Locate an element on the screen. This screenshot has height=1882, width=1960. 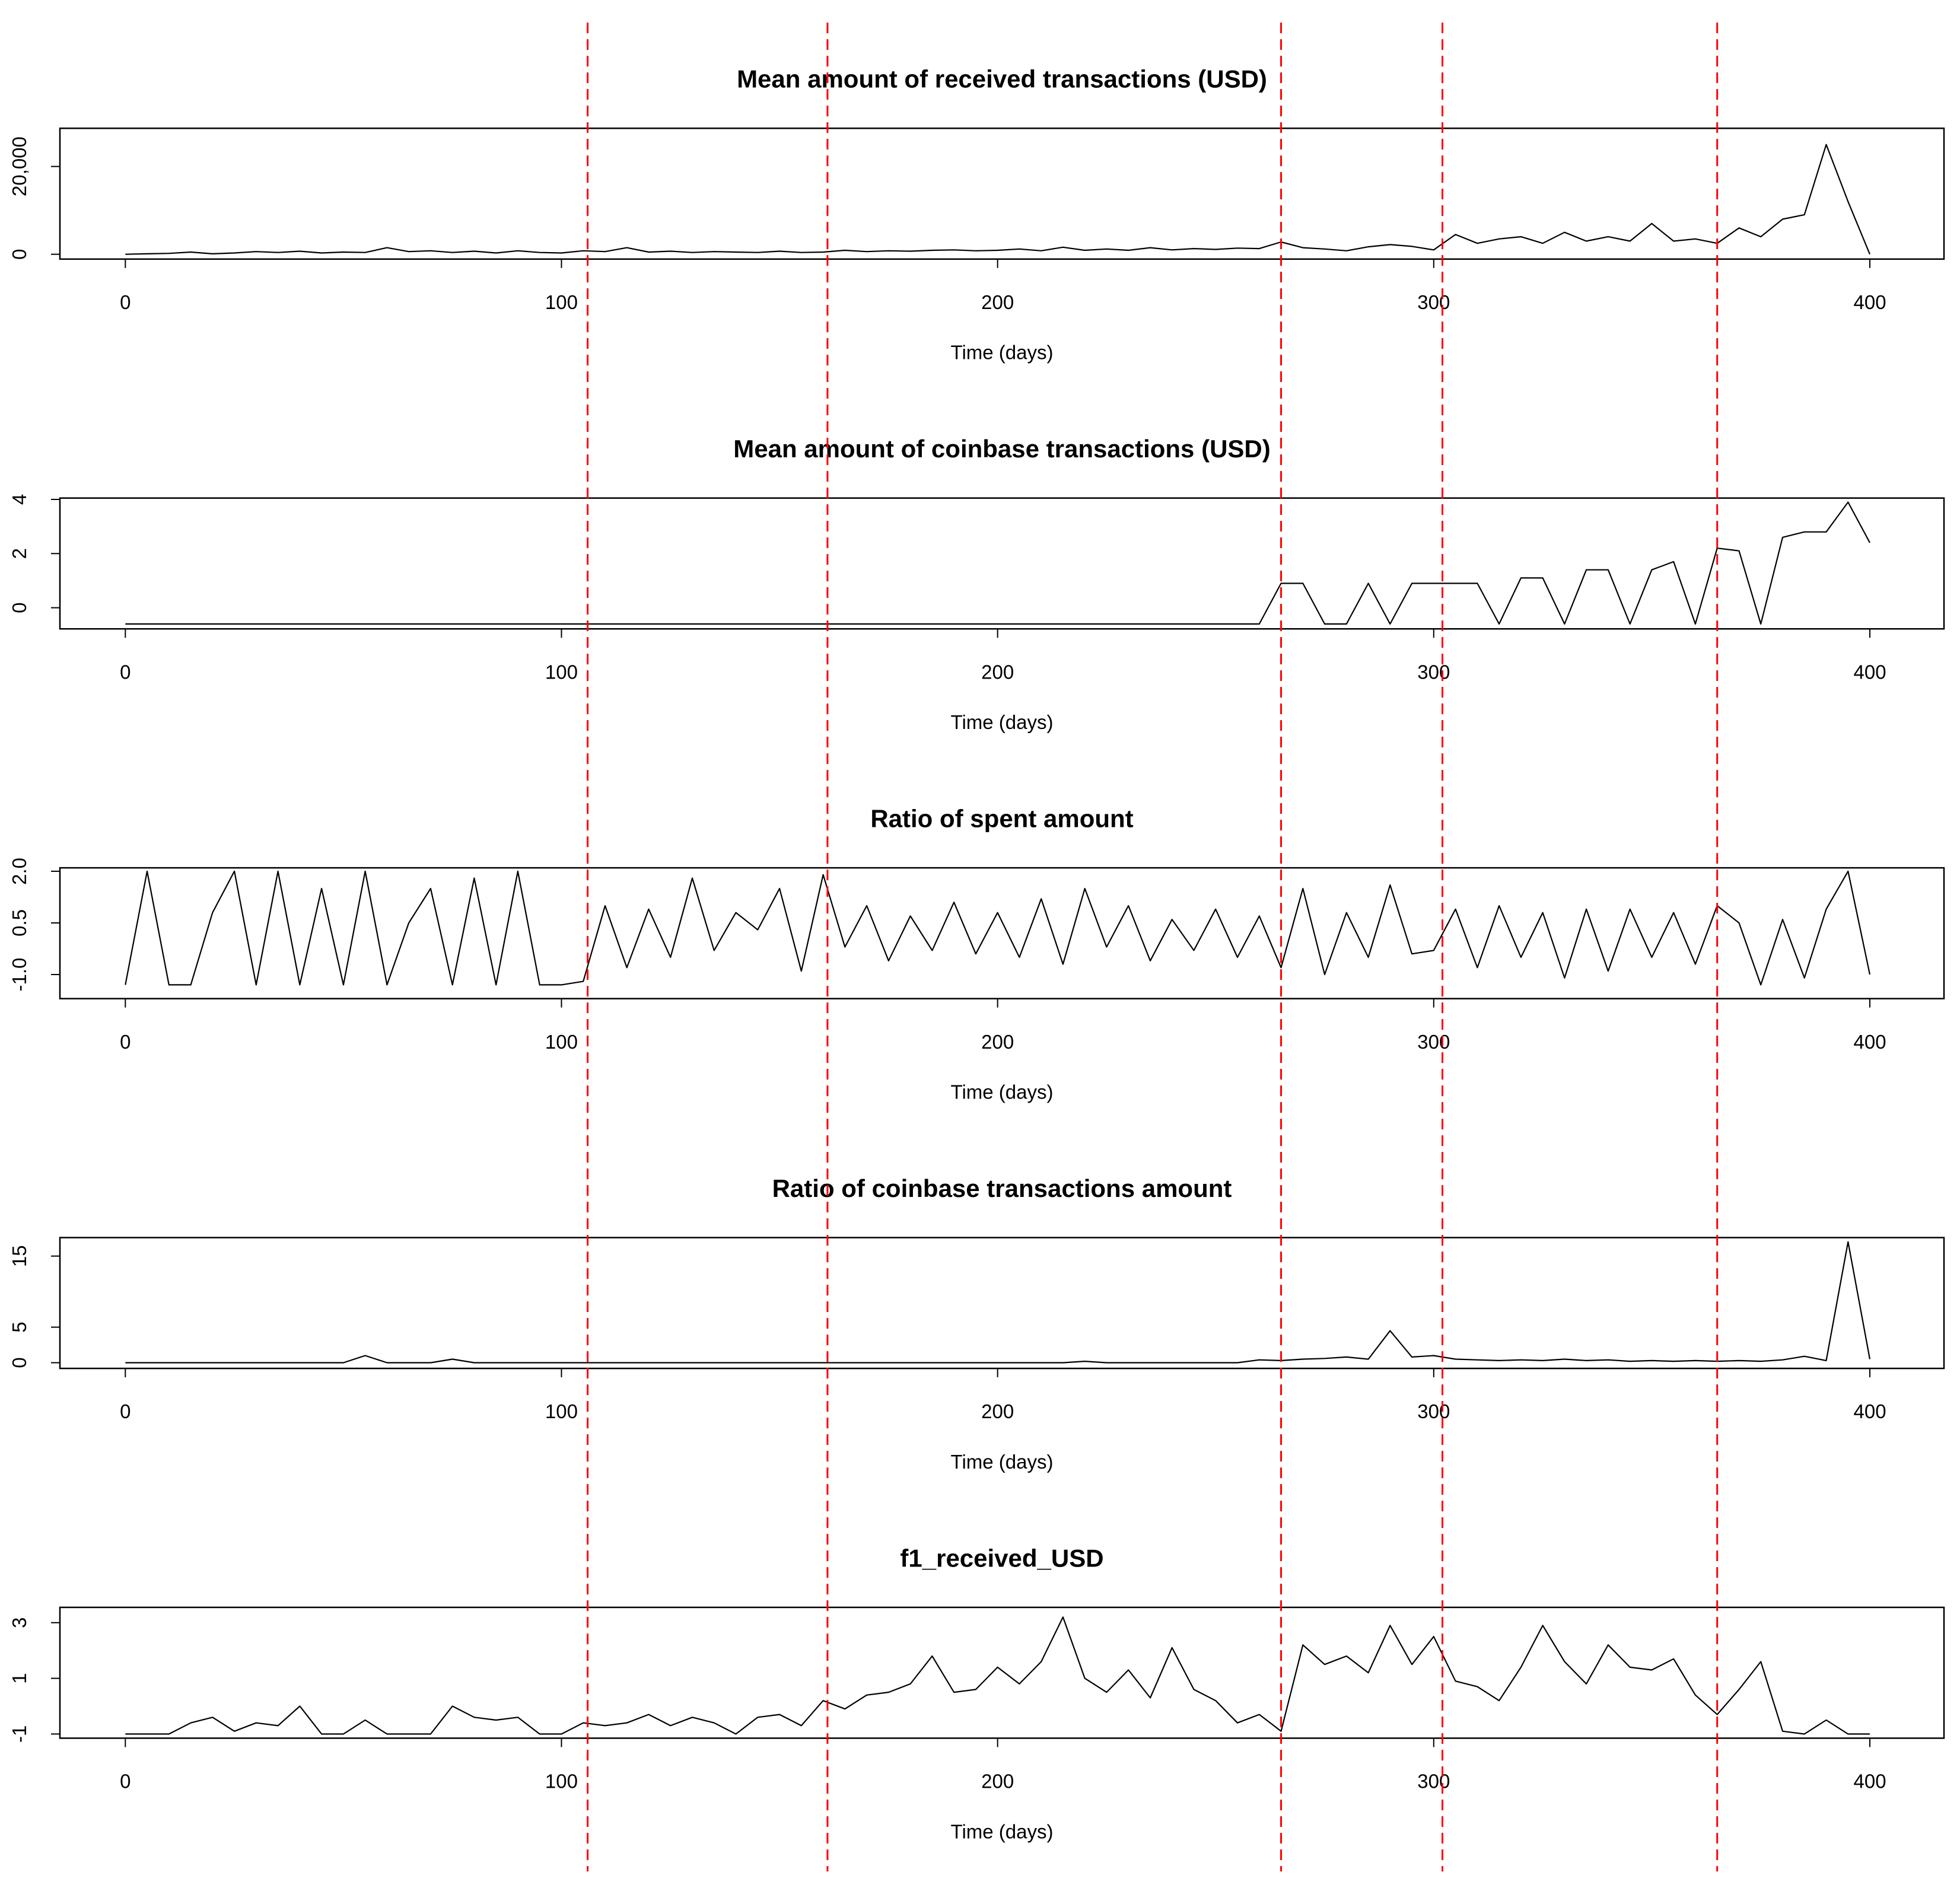
chart-title: Ratio of coinbase transactions amount is located at coordinates (1002, 1188).